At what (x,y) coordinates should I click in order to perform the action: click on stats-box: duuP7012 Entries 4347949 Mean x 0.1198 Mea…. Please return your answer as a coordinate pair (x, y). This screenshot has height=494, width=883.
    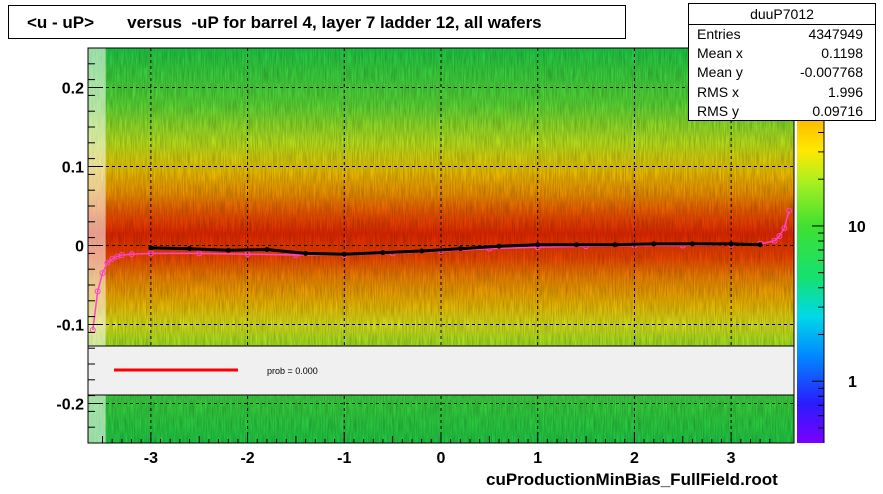
    Looking at the image, I should click on (782, 62).